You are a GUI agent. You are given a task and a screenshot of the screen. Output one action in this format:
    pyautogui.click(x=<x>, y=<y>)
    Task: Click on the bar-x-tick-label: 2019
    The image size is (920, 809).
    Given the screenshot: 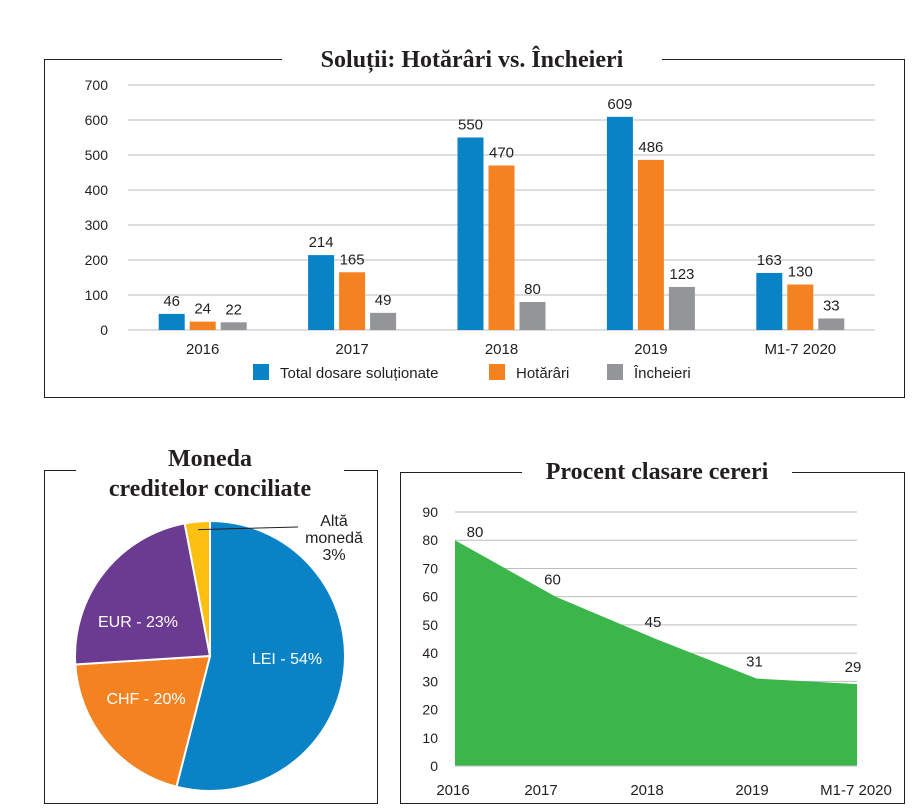 What is the action you would take?
    pyautogui.click(x=650, y=349)
    